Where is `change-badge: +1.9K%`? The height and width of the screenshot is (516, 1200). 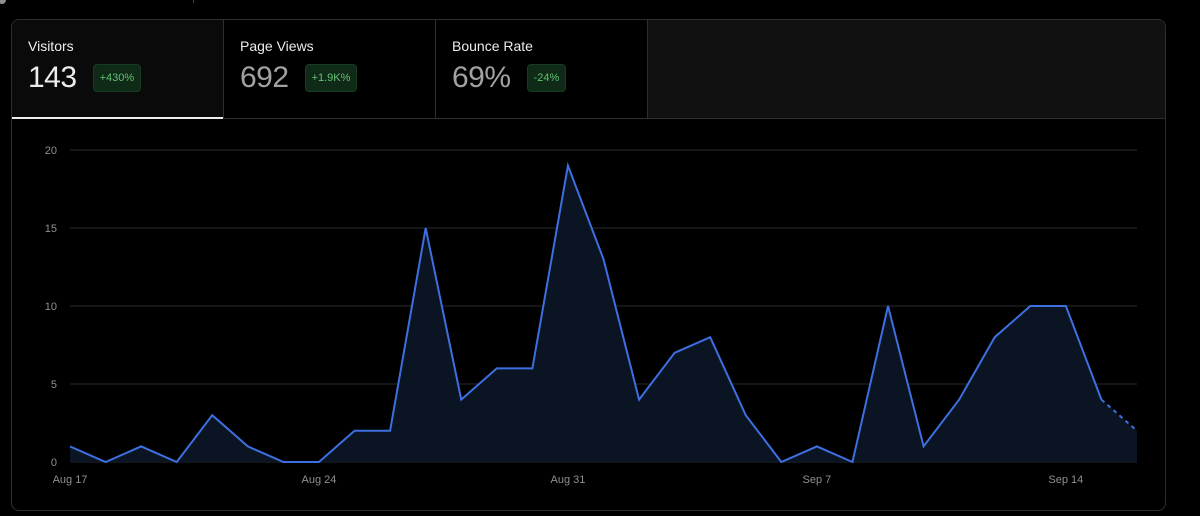
change-badge: +1.9K% is located at coordinates (331, 78).